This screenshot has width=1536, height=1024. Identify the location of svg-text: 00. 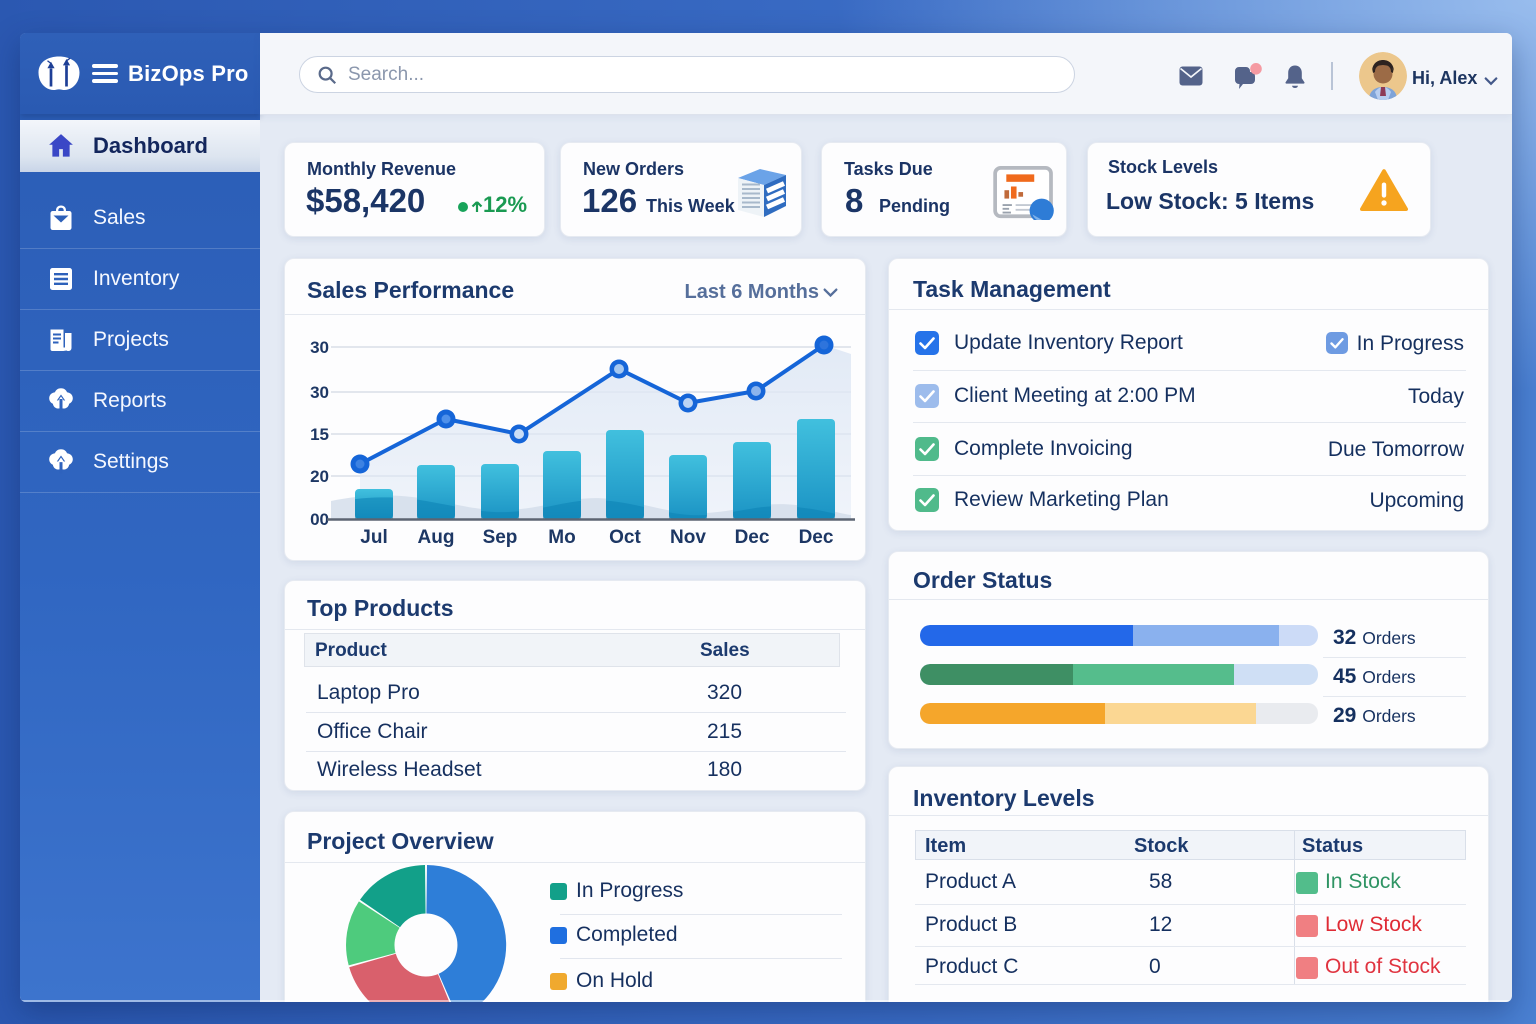
(319, 519).